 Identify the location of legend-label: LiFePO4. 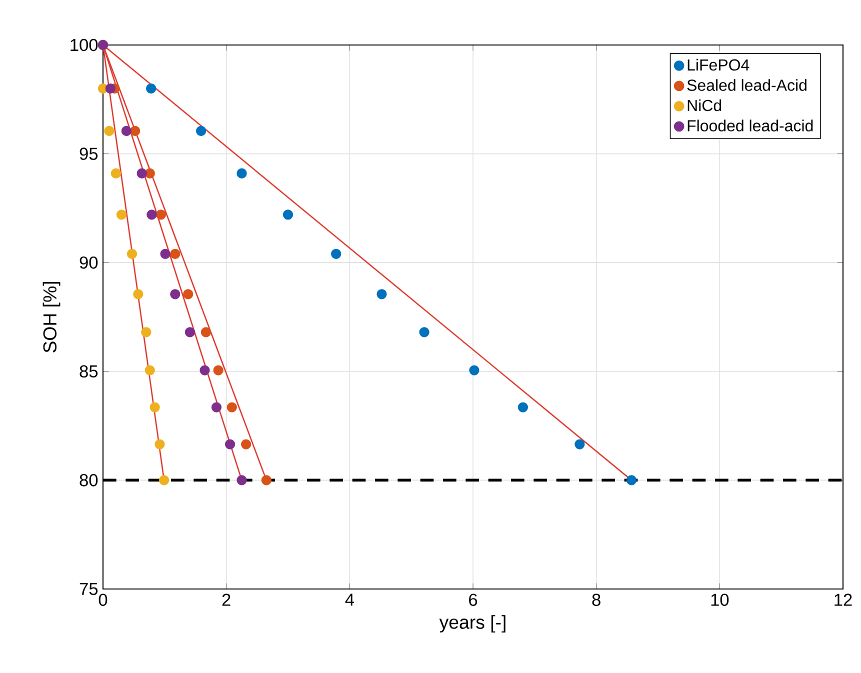
(719, 64).